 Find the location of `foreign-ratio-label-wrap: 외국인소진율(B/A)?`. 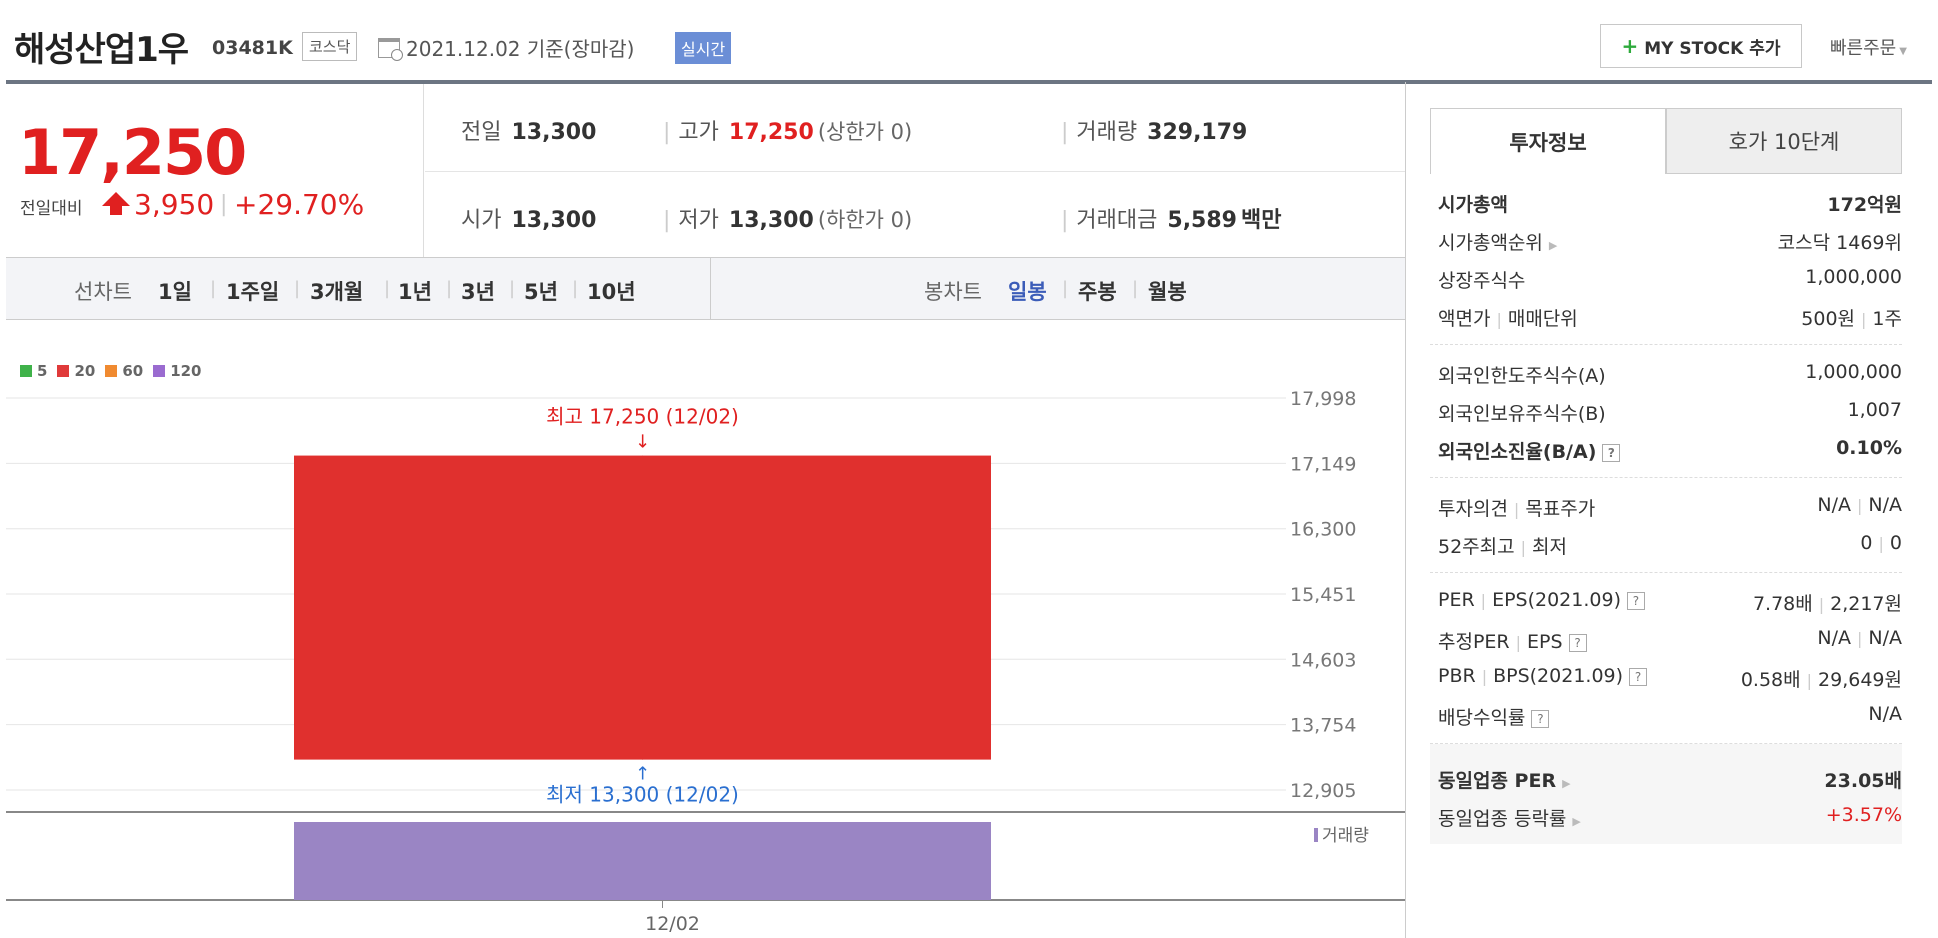

foreign-ratio-label-wrap: 외국인소진율(B/A)? is located at coordinates (1529, 450).